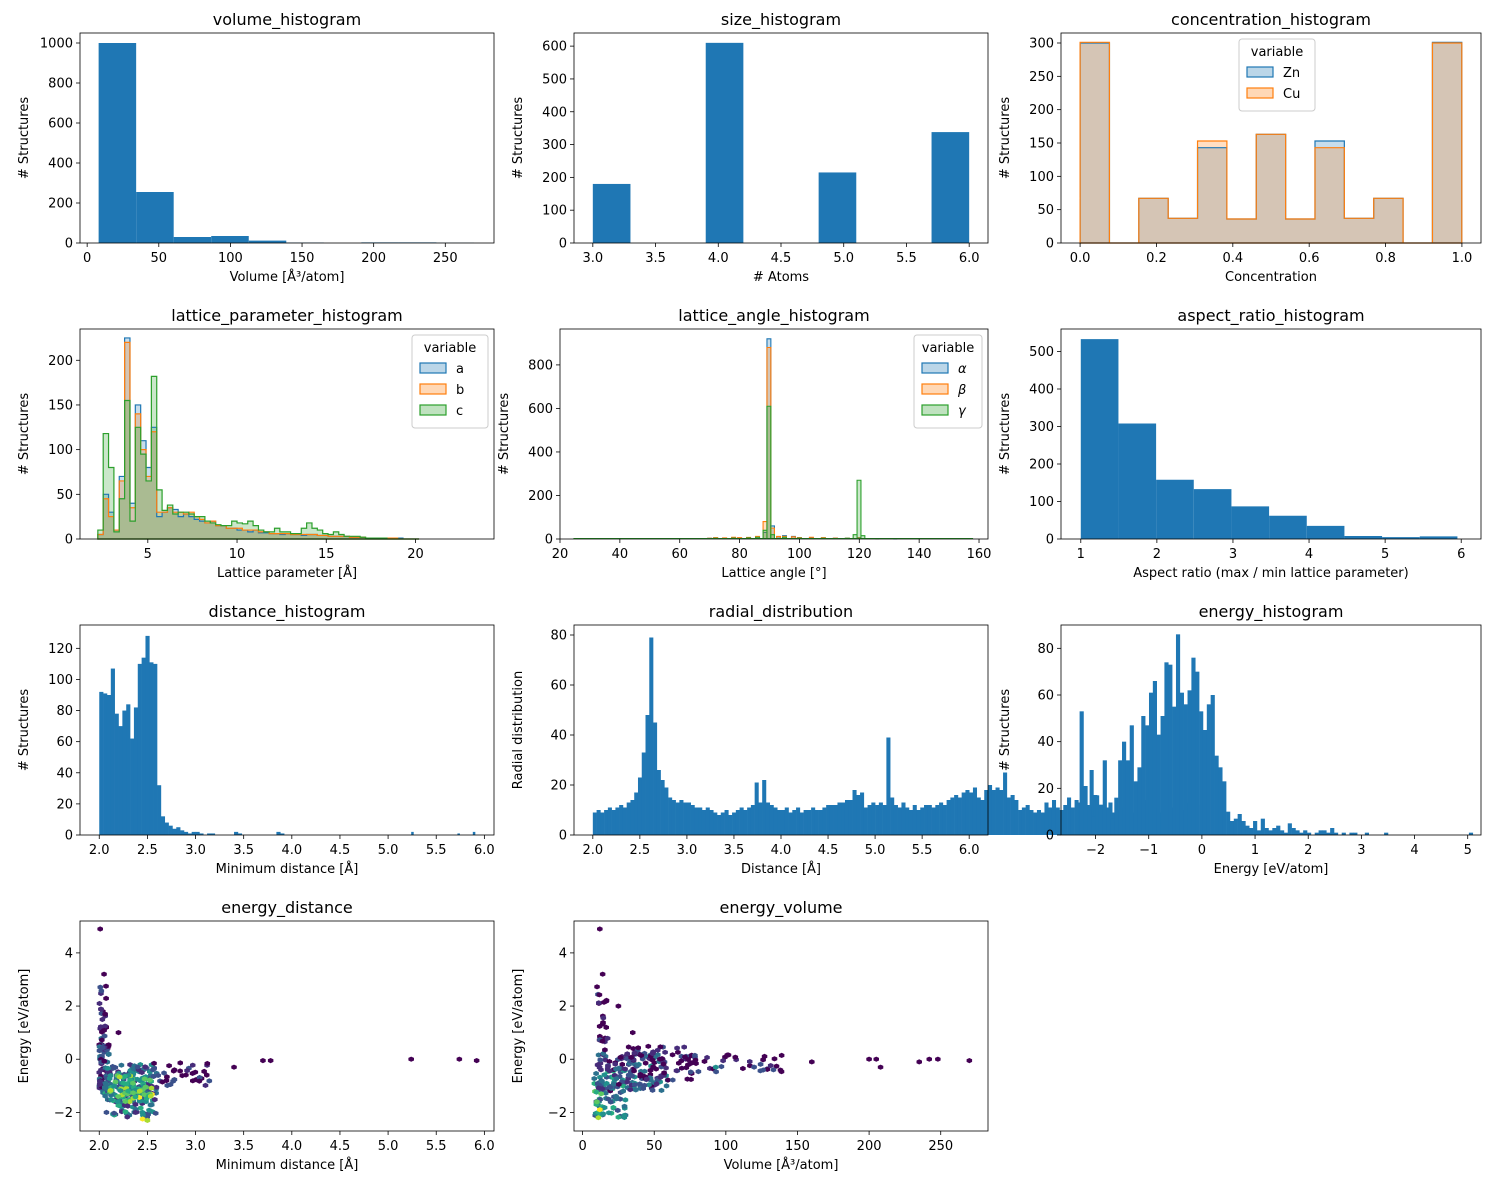 This screenshot has width=1489, height=1190. What do you see at coordinates (1156, 258) in the screenshot?
I see `x-tick-label: 0.2` at bounding box center [1156, 258].